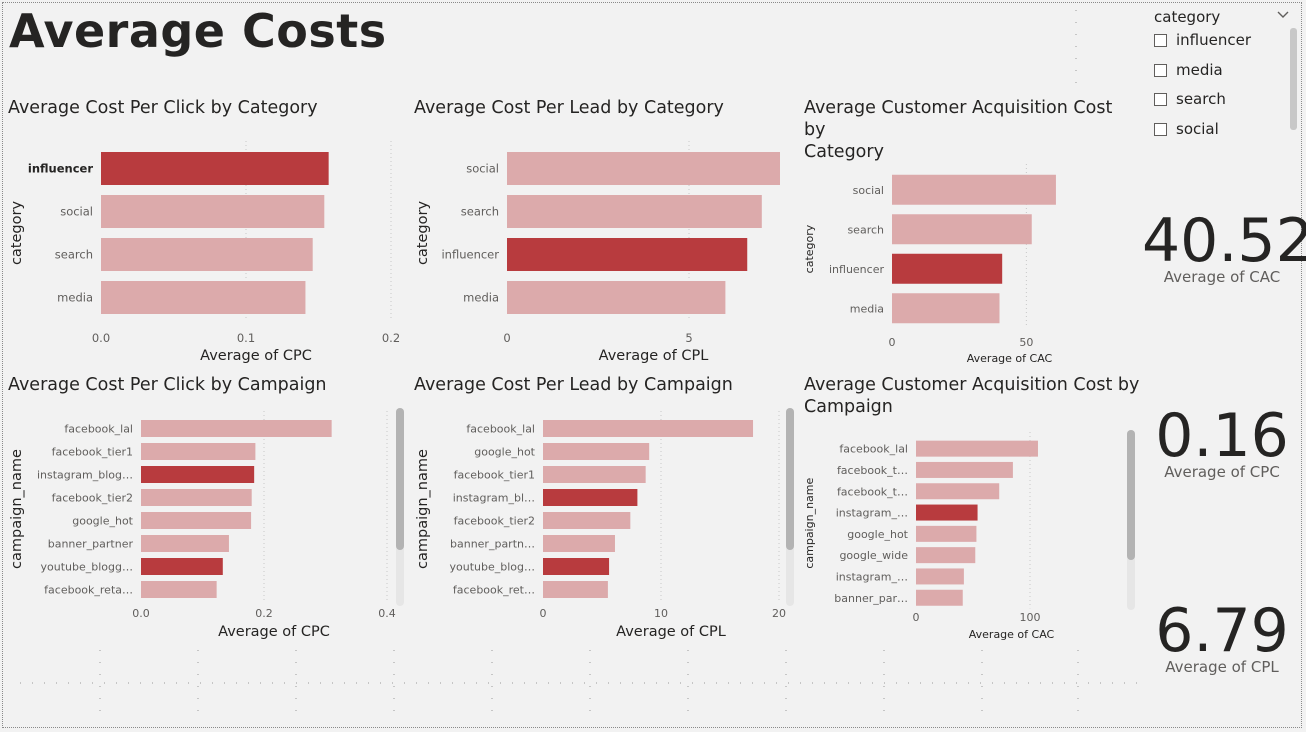 The height and width of the screenshot is (732, 1306). I want to click on slicer-scrollbar, so click(1293, 79).